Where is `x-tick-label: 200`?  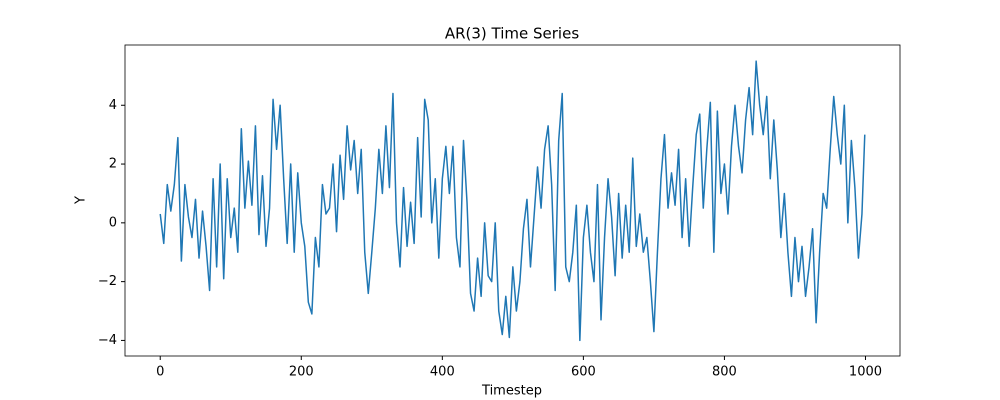
x-tick-label: 200 is located at coordinates (301, 372).